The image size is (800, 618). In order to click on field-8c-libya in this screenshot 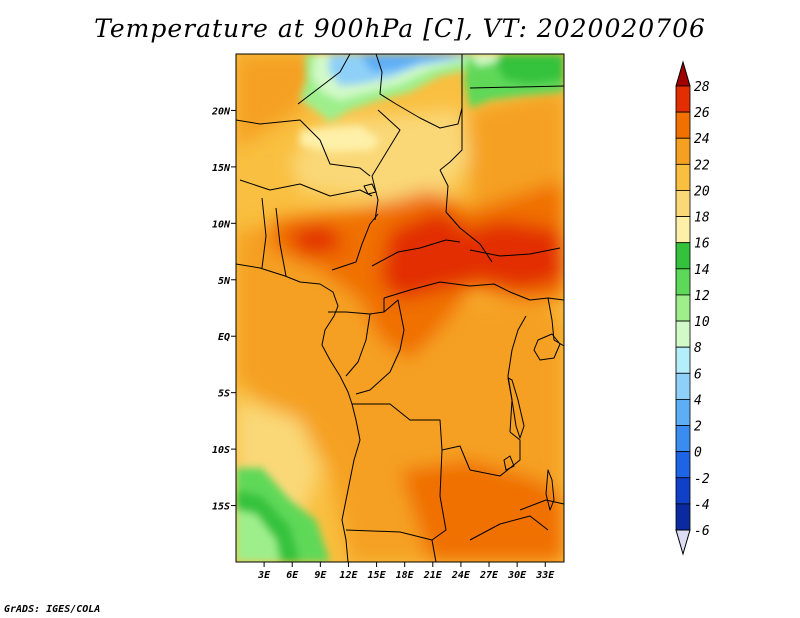, I will do `click(485, 60)`.